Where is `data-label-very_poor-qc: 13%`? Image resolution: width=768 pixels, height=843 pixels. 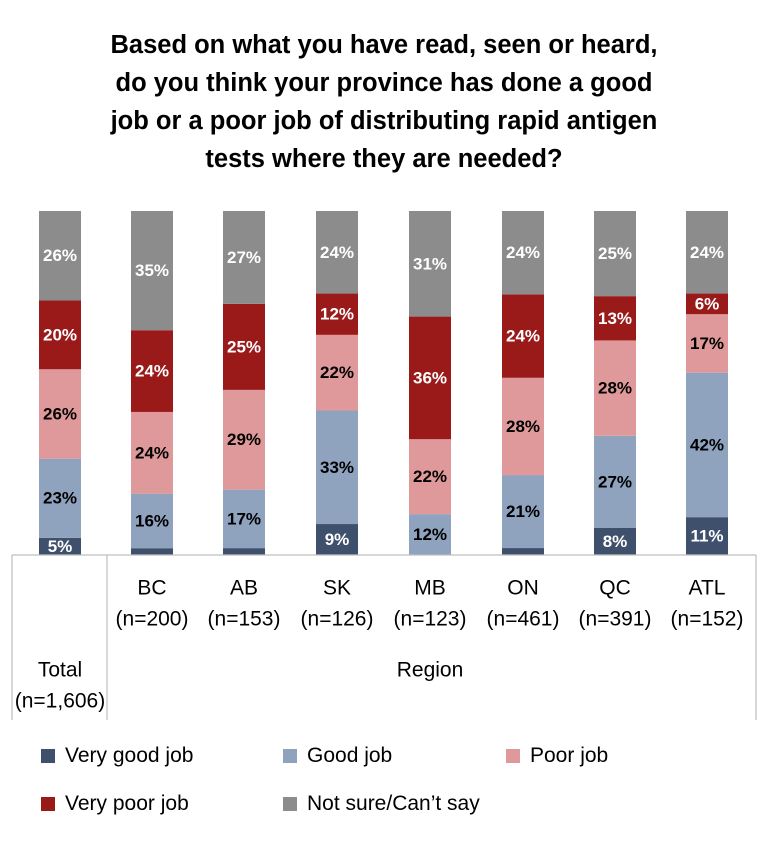 data-label-very_poor-qc: 13% is located at coordinates (615, 318).